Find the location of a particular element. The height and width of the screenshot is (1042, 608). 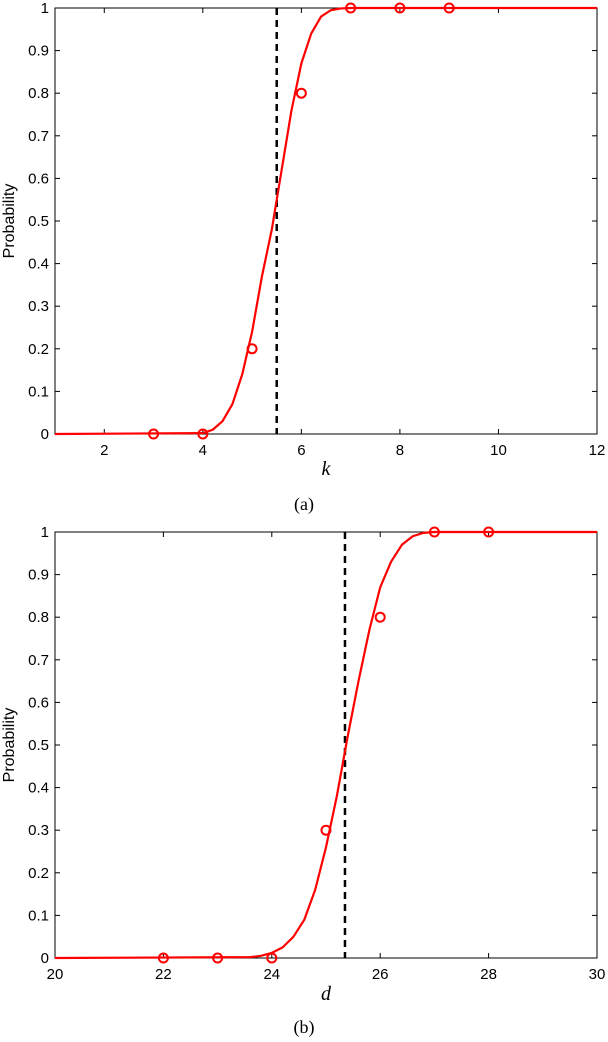

x-tick-label: 20 is located at coordinates (55, 974).